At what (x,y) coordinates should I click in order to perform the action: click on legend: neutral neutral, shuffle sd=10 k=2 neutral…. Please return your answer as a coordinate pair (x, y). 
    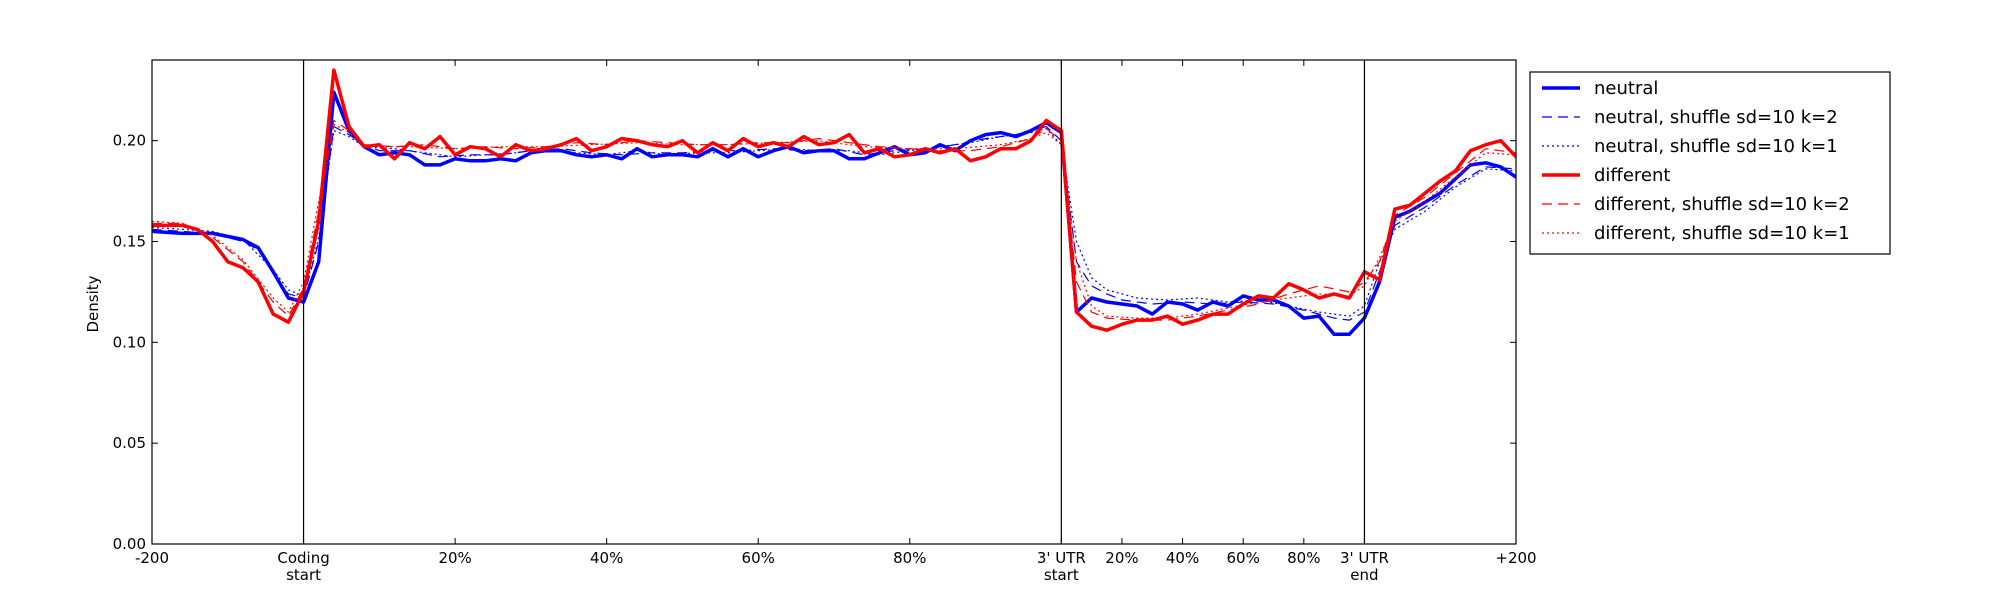
    Looking at the image, I should click on (1710, 163).